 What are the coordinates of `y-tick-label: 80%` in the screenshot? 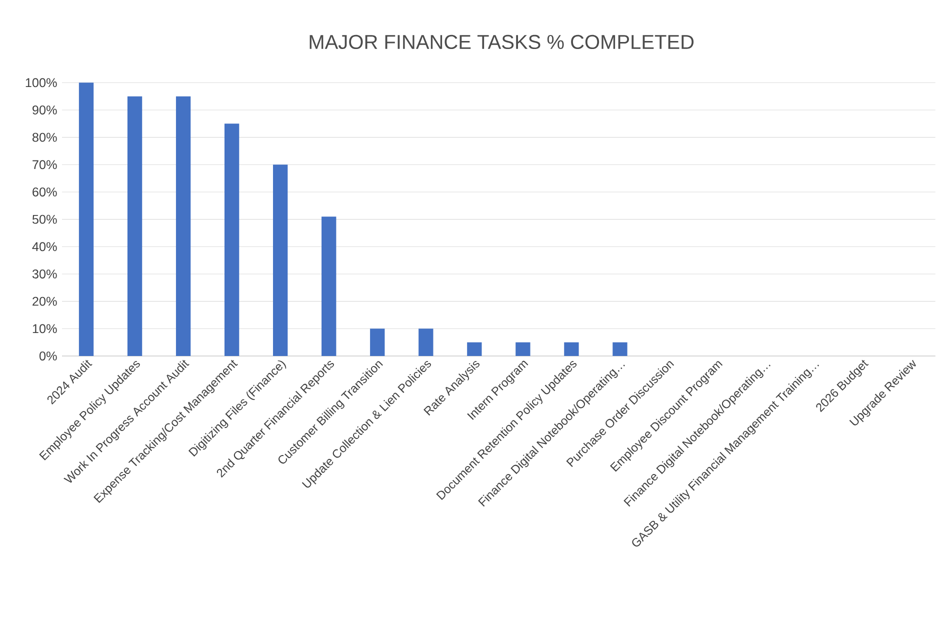 It's located at (44, 137).